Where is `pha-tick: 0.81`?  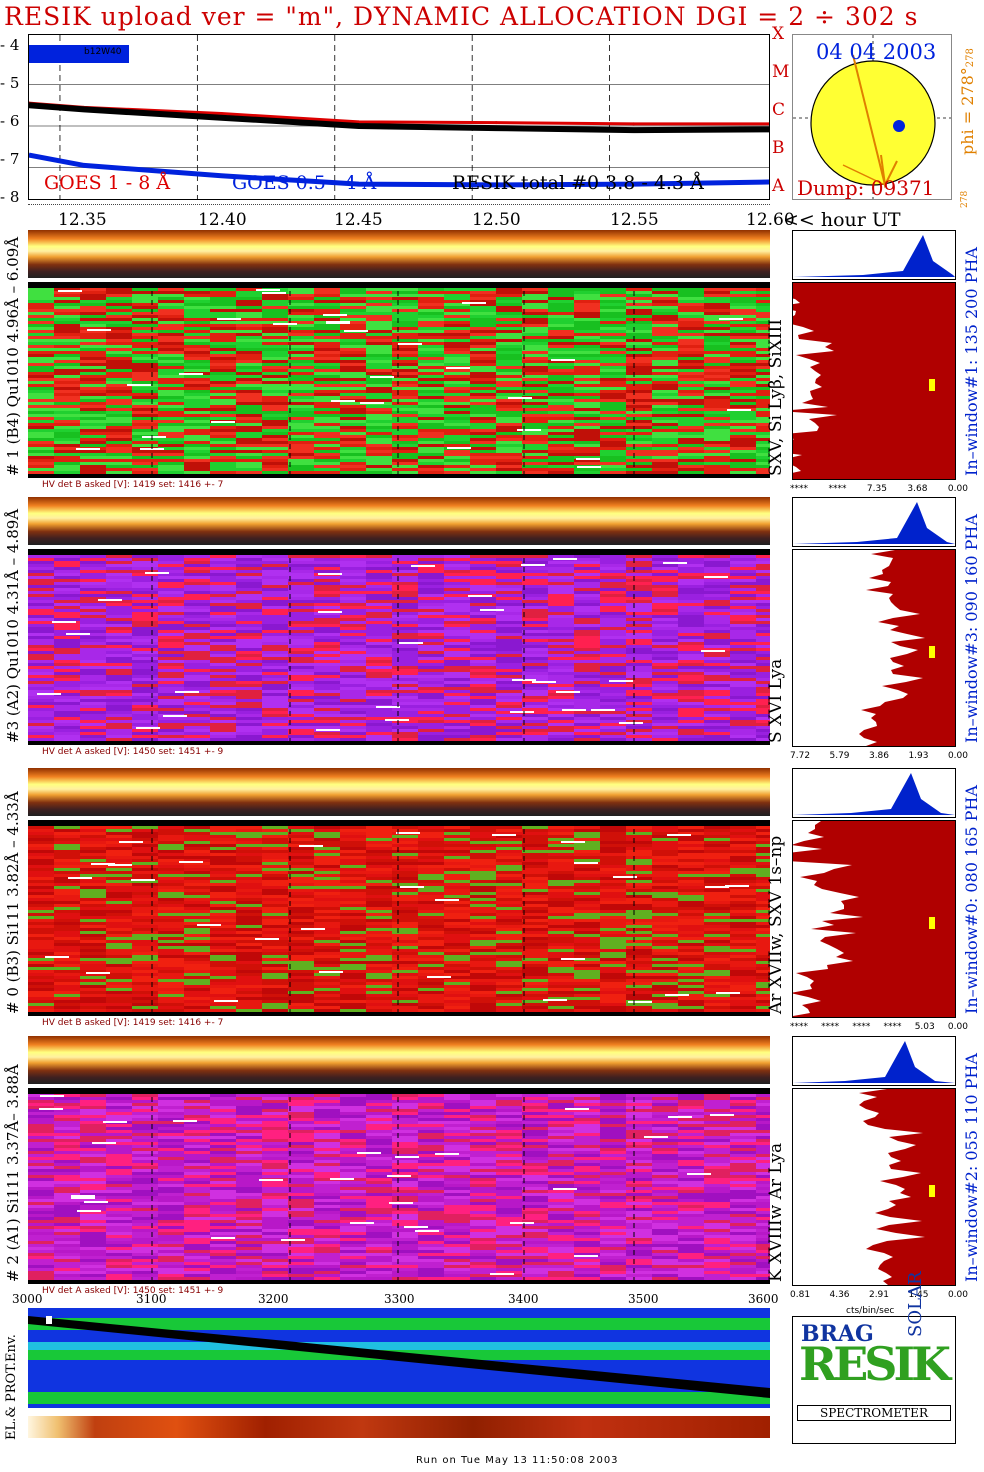 pha-tick: 0.81 is located at coordinates (800, 1295).